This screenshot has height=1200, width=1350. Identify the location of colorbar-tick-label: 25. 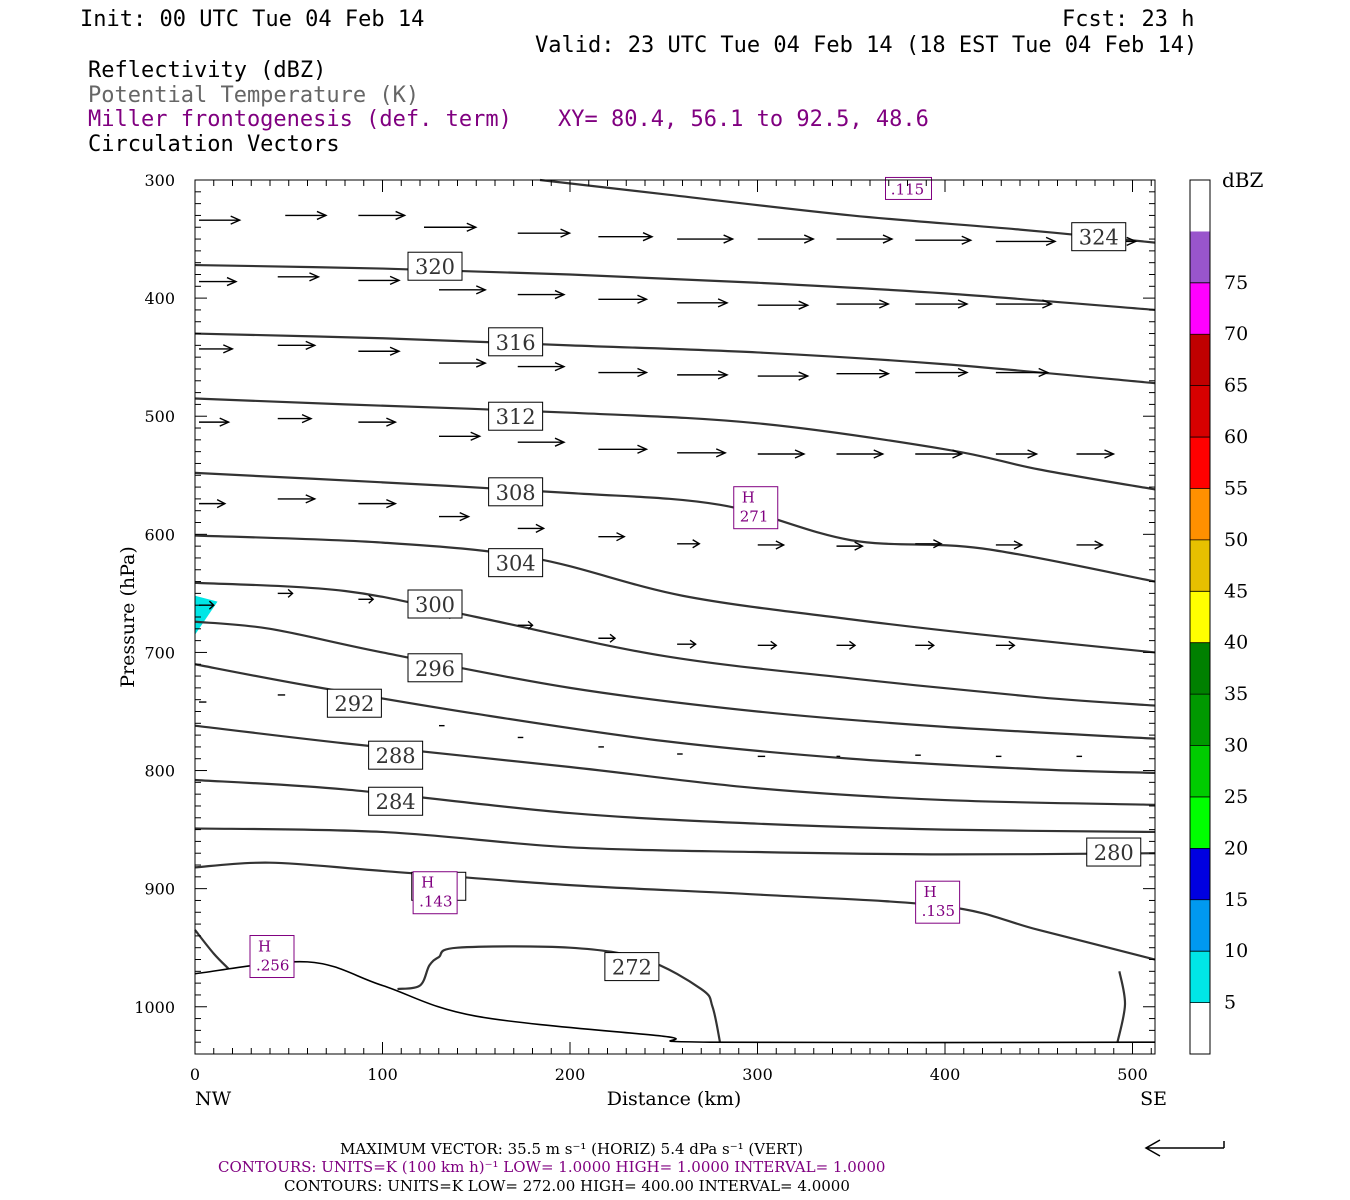
(1236, 797).